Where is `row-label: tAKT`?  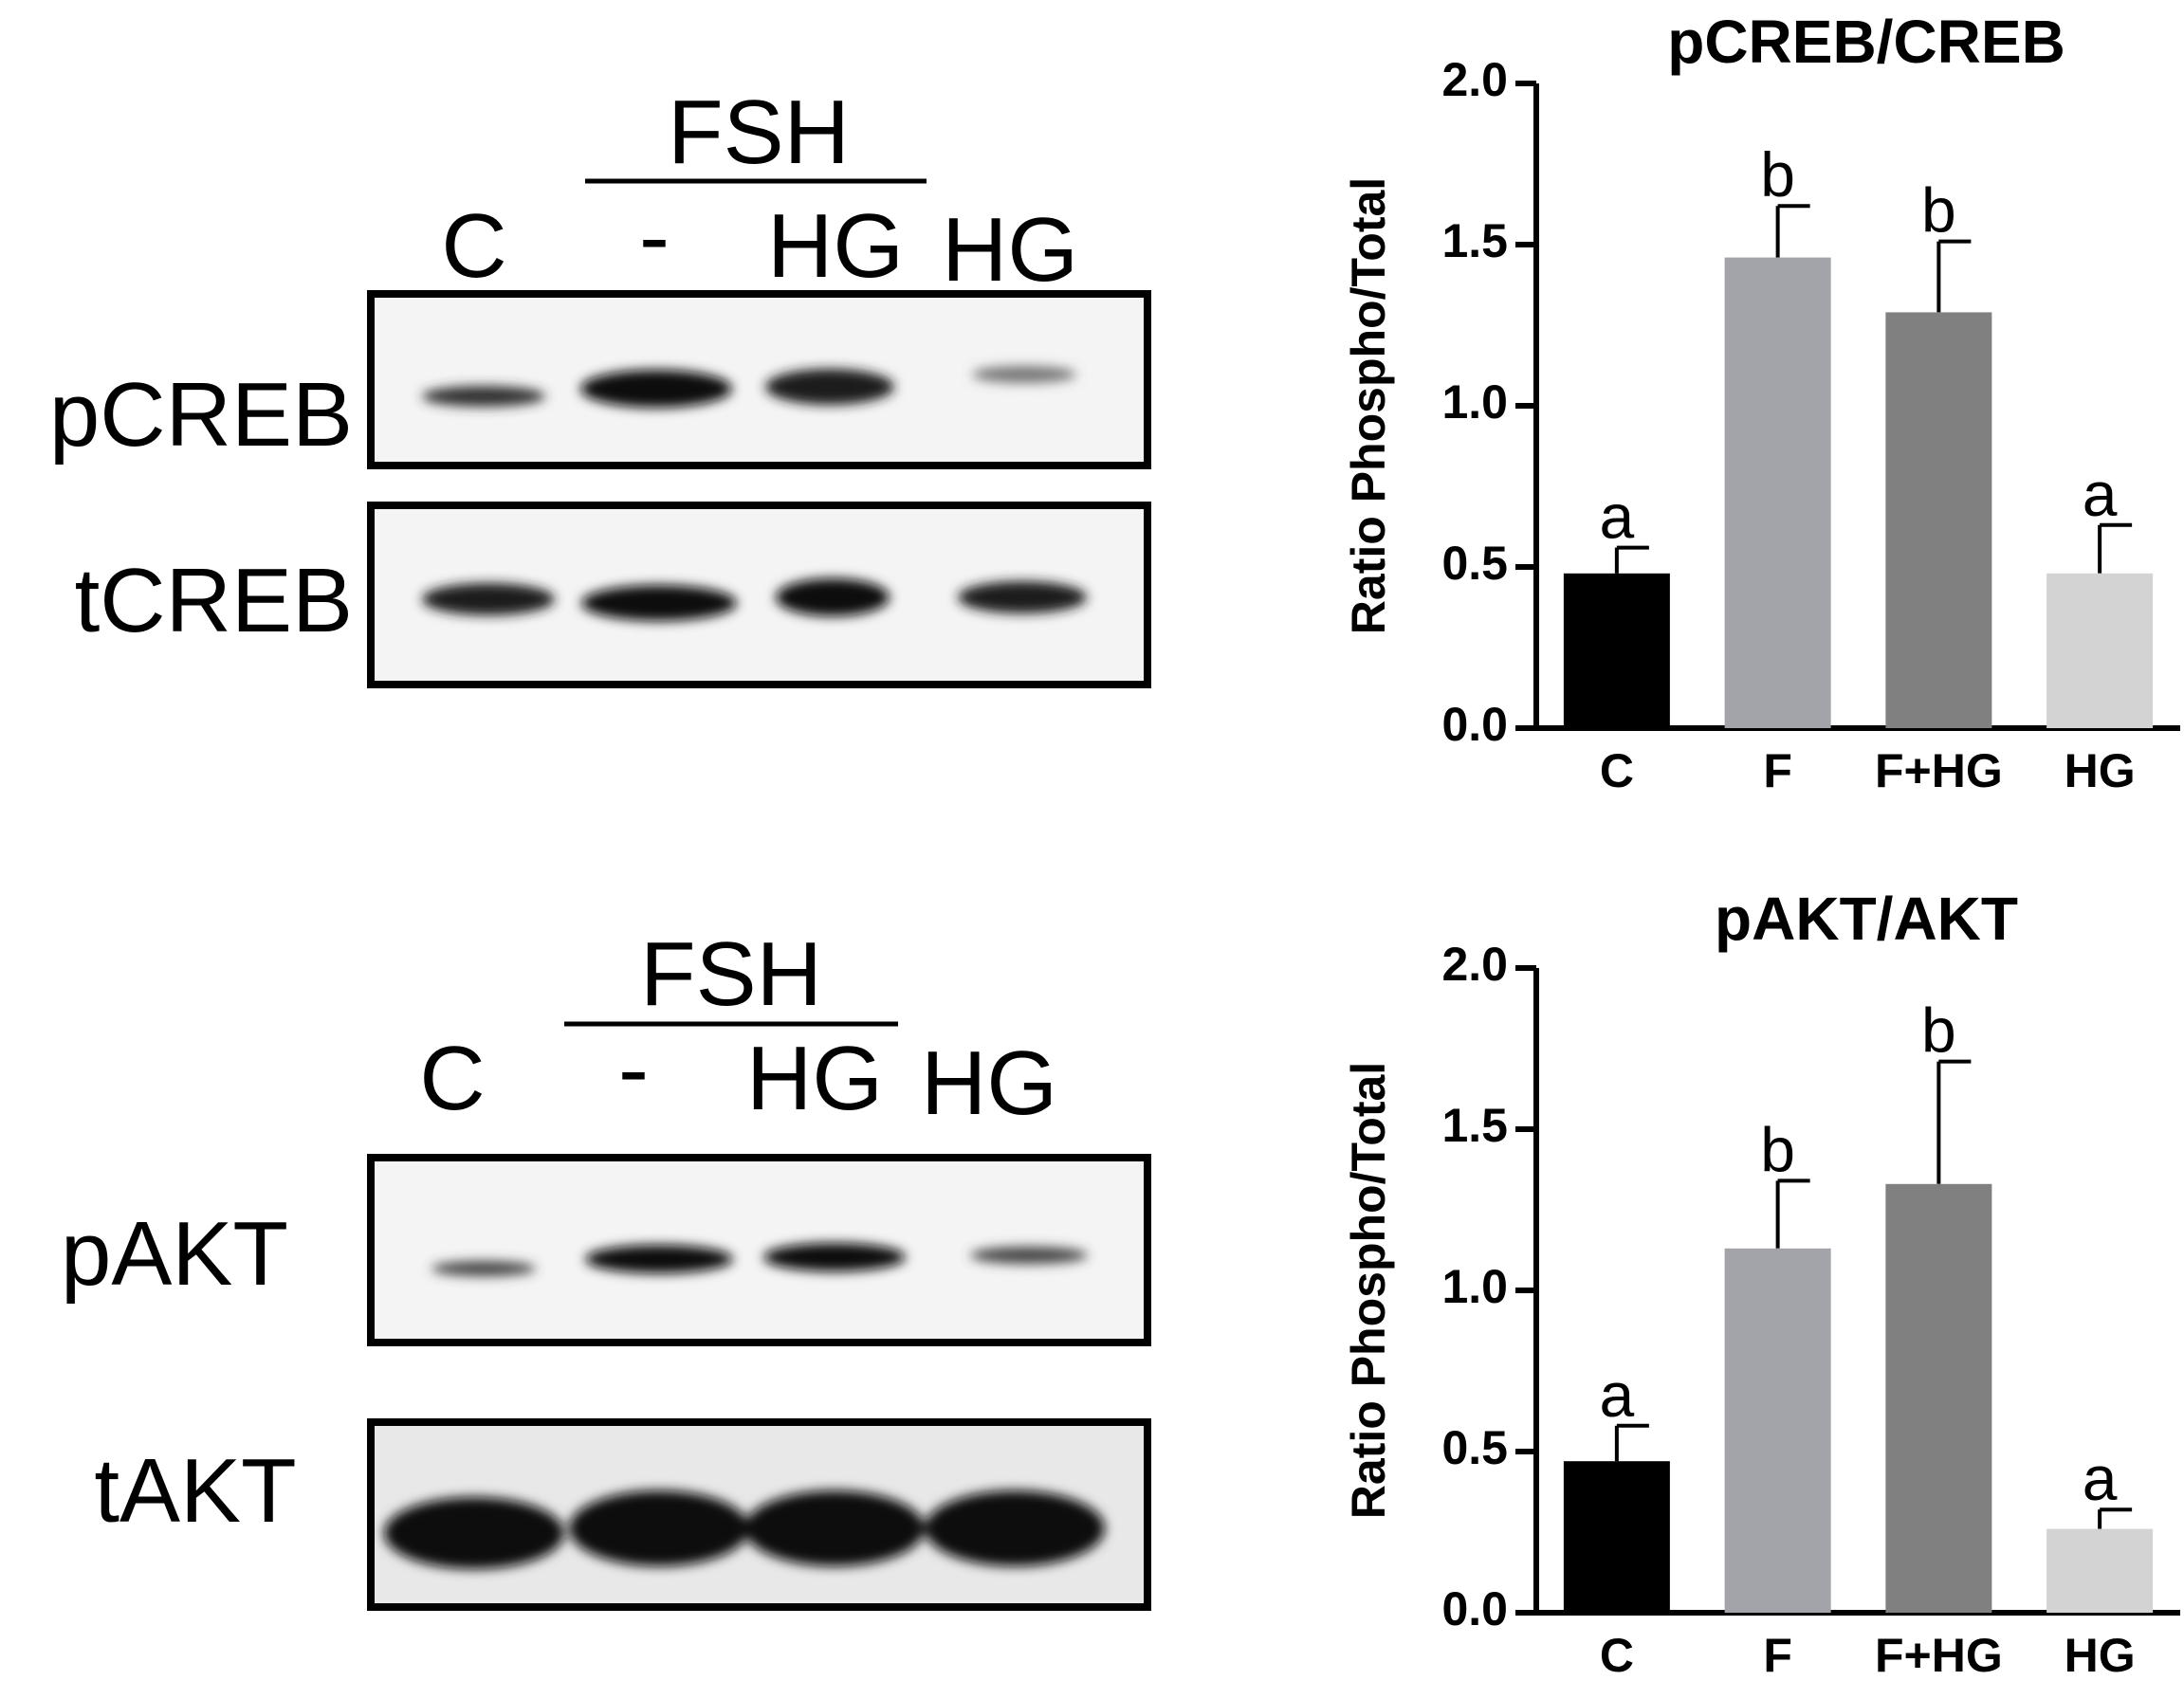
row-label: tAKT is located at coordinates (195, 1491).